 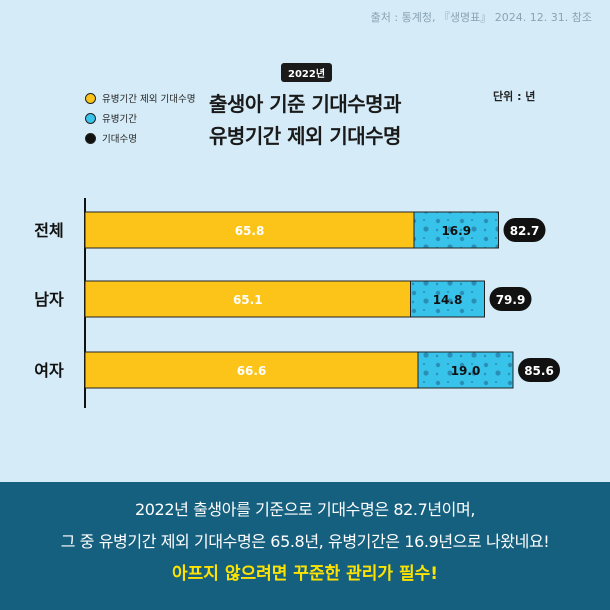 I want to click on legend-swatch-healthy, so click(x=90, y=98).